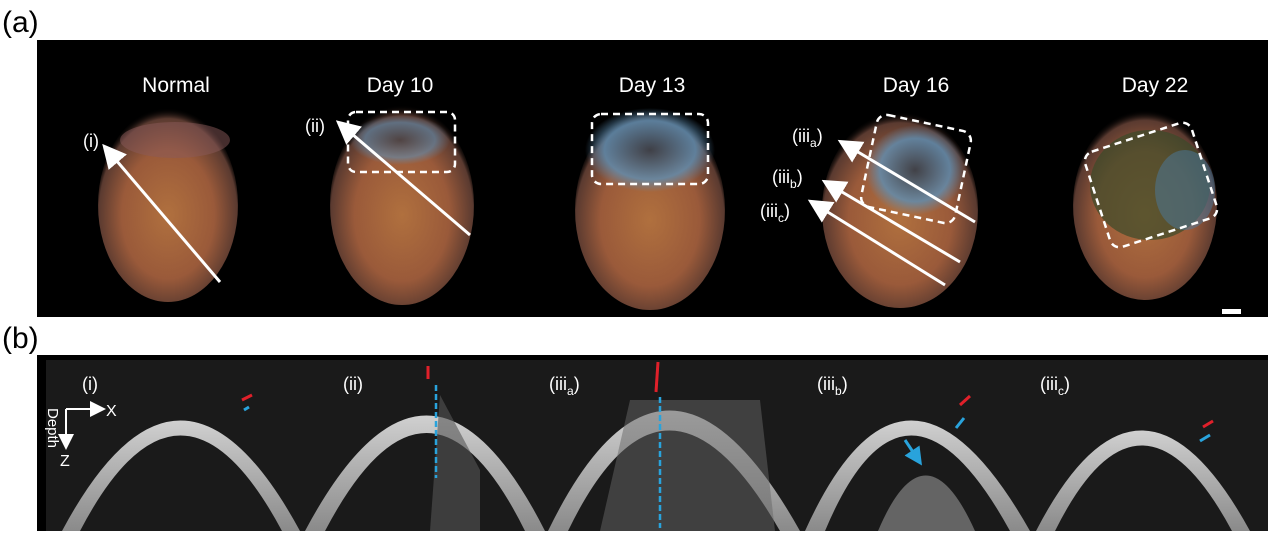 This screenshot has width=1268, height=539. Describe the element at coordinates (674, 465) in the screenshot. I see `oct-section-iii-a` at that location.